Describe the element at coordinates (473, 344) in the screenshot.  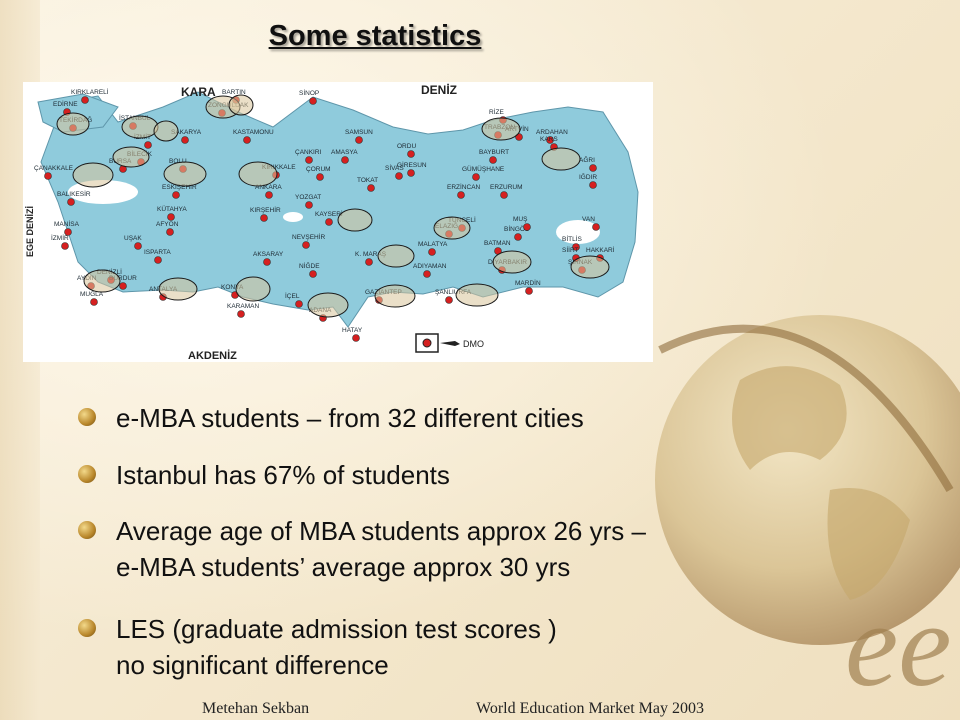
I see `legend-label: DMO` at that location.